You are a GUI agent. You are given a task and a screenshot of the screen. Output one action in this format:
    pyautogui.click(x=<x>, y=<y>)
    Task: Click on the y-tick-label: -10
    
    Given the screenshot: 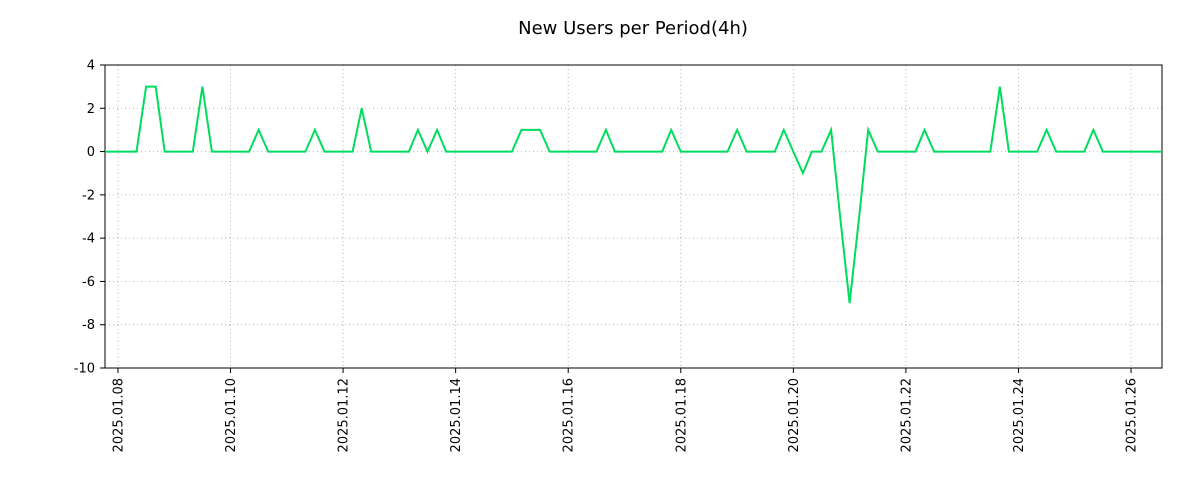 What is the action you would take?
    pyautogui.click(x=84, y=369)
    